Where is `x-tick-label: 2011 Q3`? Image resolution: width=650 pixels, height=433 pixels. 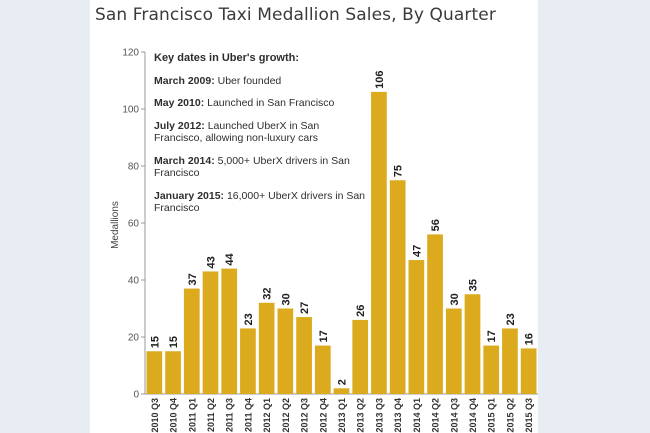 x-tick-label: 2011 Q3 is located at coordinates (230, 415).